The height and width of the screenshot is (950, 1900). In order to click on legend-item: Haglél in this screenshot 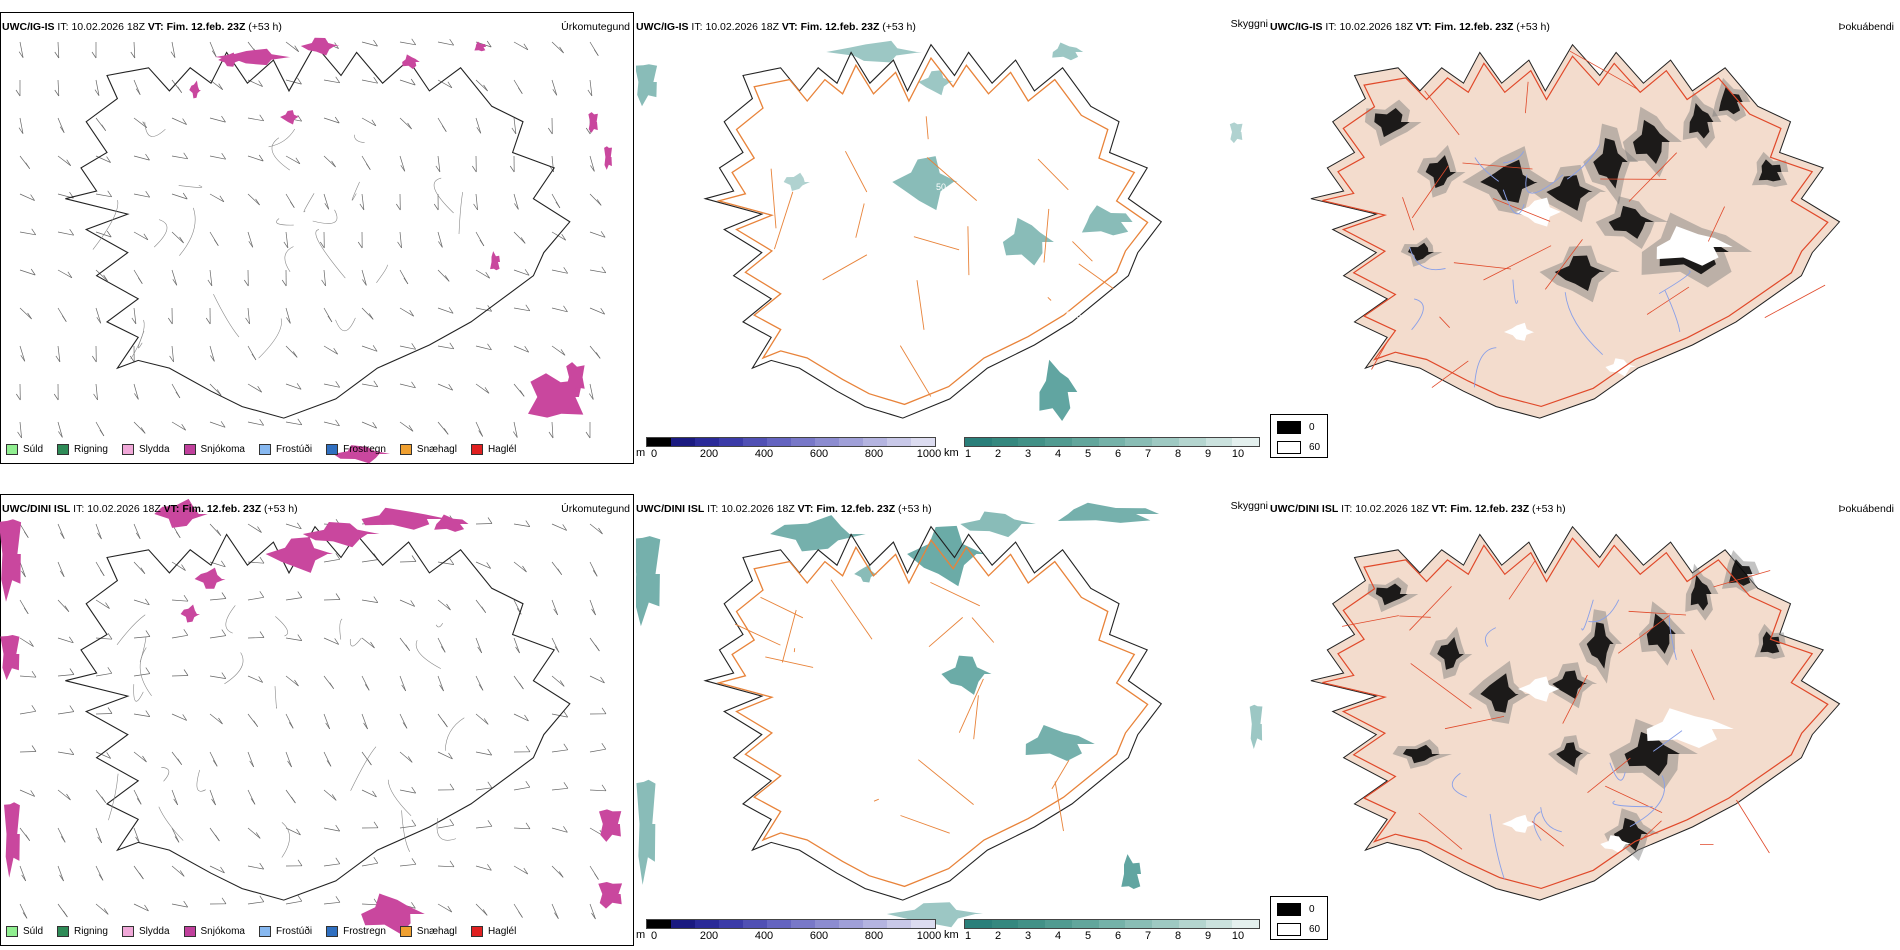, I will do `click(493, 931)`.